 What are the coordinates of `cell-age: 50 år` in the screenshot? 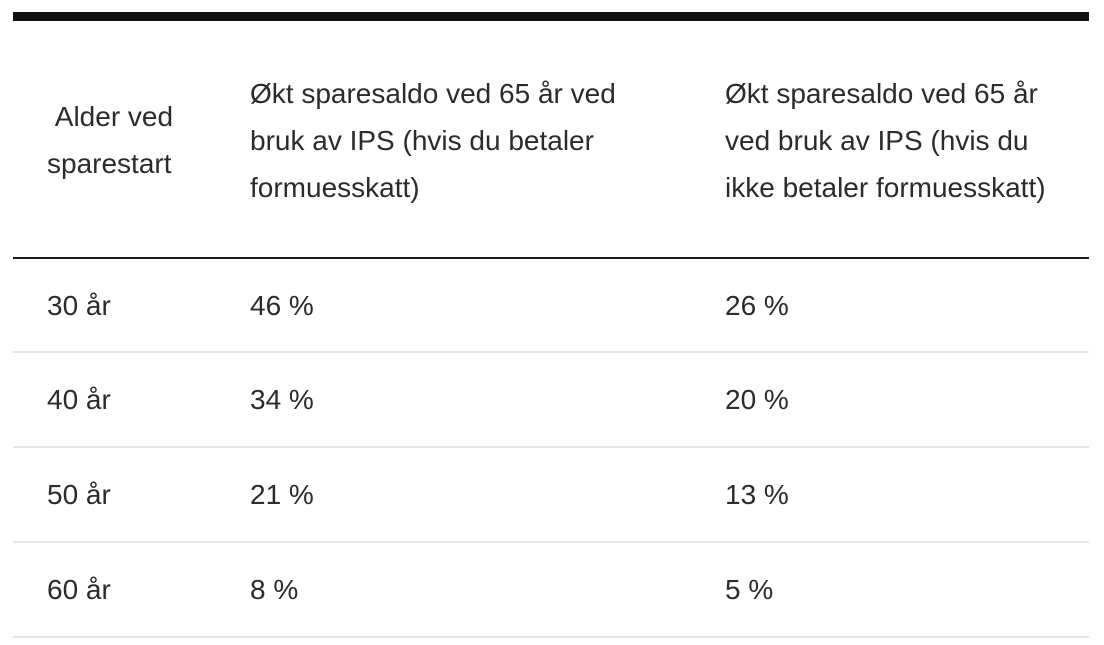 It's located at (114, 495).